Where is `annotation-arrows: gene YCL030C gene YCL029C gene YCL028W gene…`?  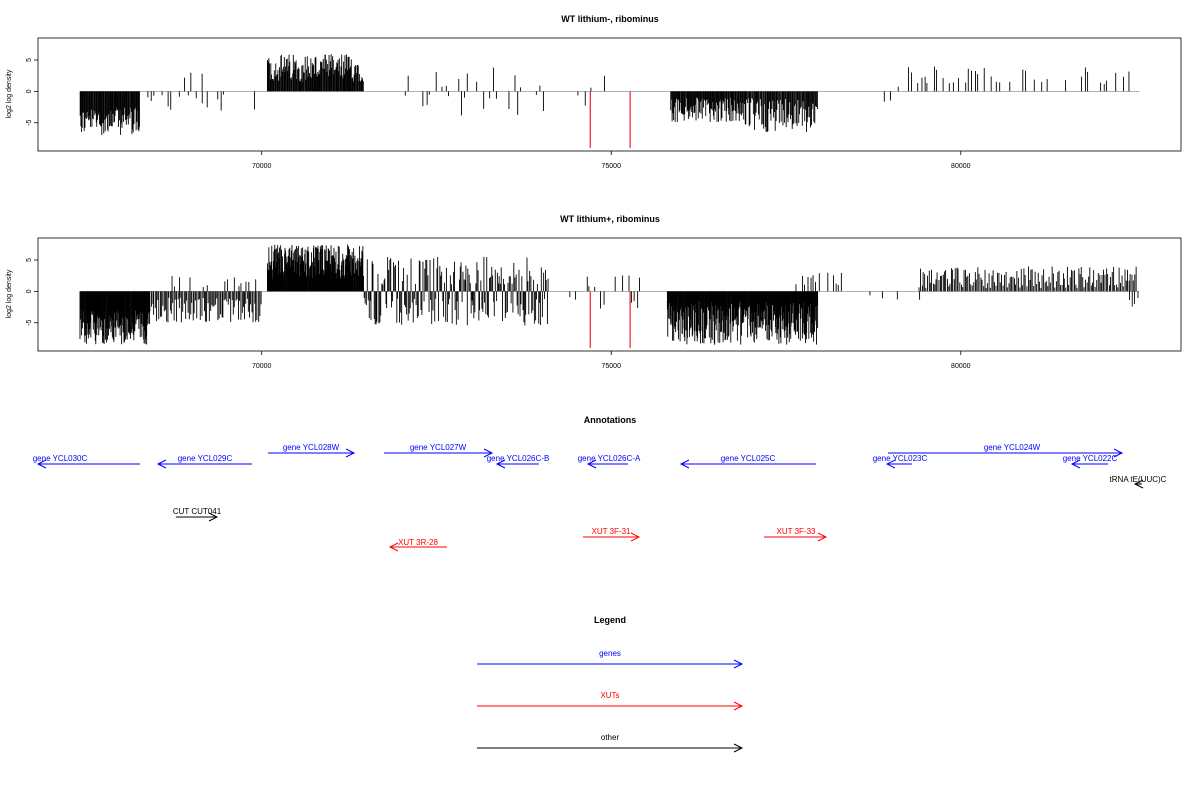
annotation-arrows: gene YCL030C gene YCL029C gene YCL028W gene… is located at coordinates (600, 497).